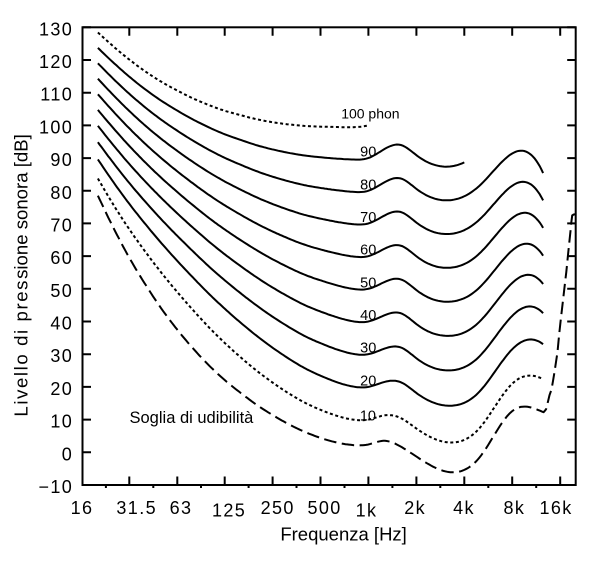 This screenshot has width=603, height=563. What do you see at coordinates (415, 508) in the screenshot?
I see `svg-text: 2k` at bounding box center [415, 508].